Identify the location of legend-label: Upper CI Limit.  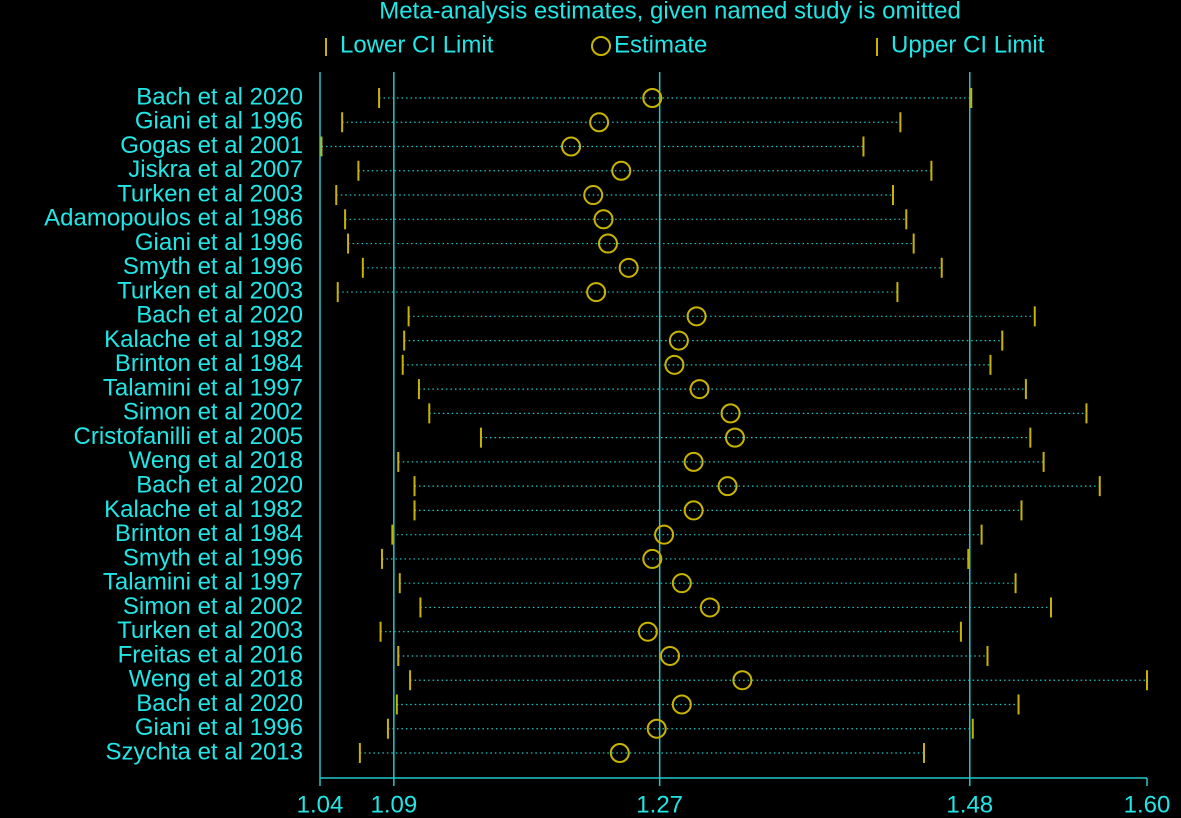
(968, 44).